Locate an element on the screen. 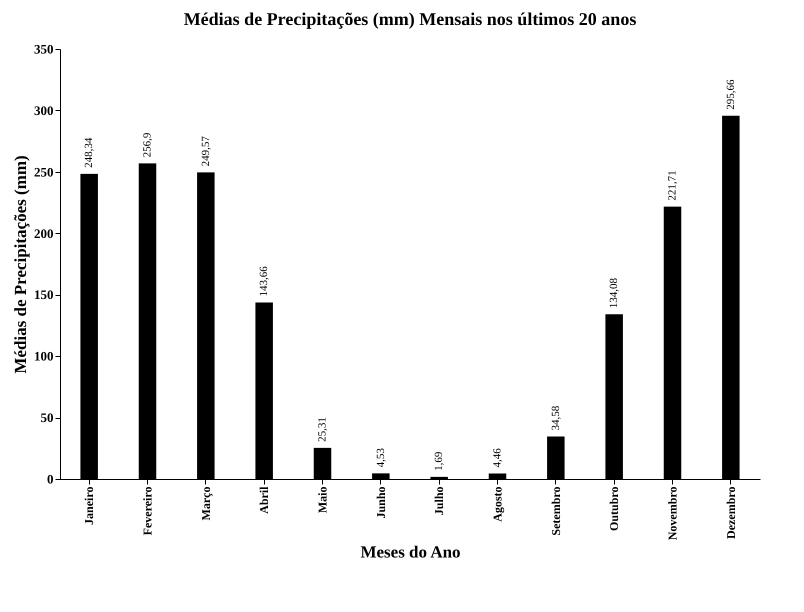  data-label: 1,69 is located at coordinates (439, 461).